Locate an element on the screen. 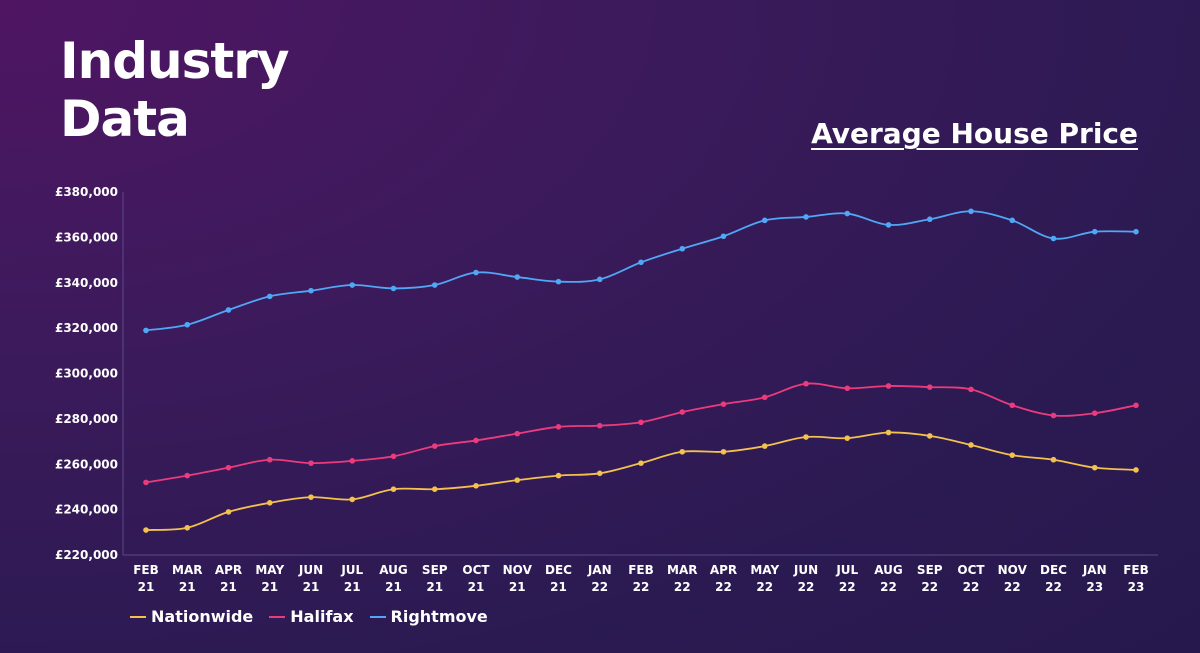 The height and width of the screenshot is (653, 1200). x-tick-label: JUL 21 is located at coordinates (351, 578).